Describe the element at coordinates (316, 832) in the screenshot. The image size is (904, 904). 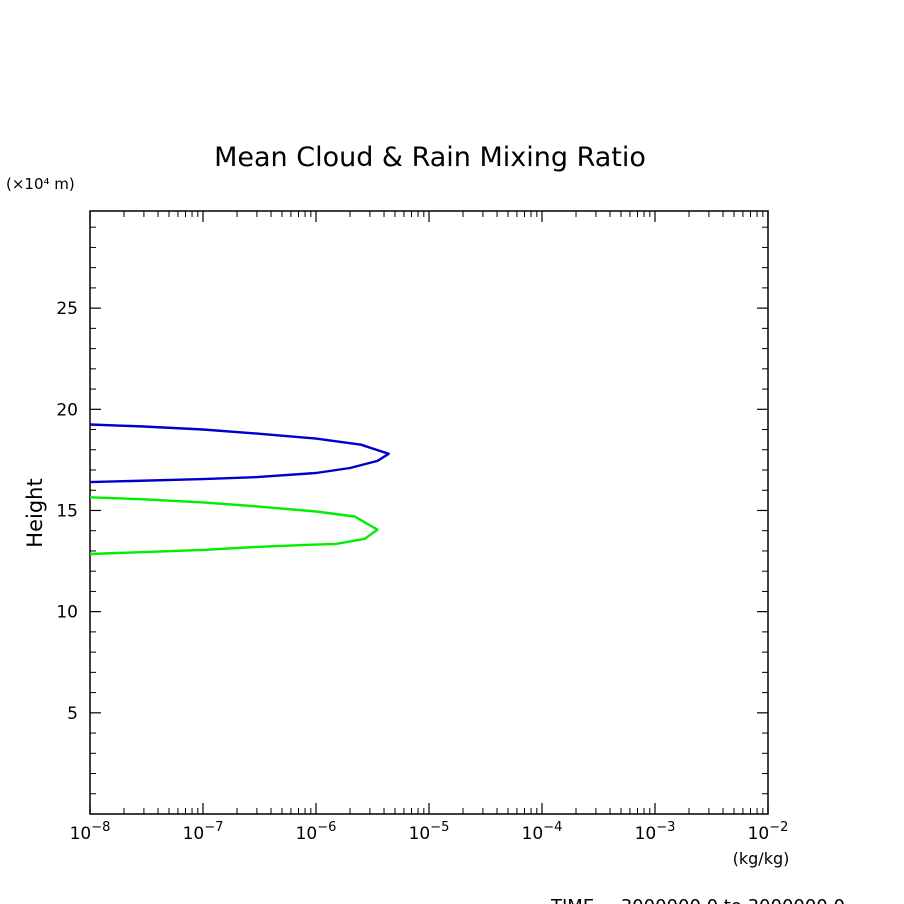
I see `x-tick-label: 10⁻⁶` at that location.